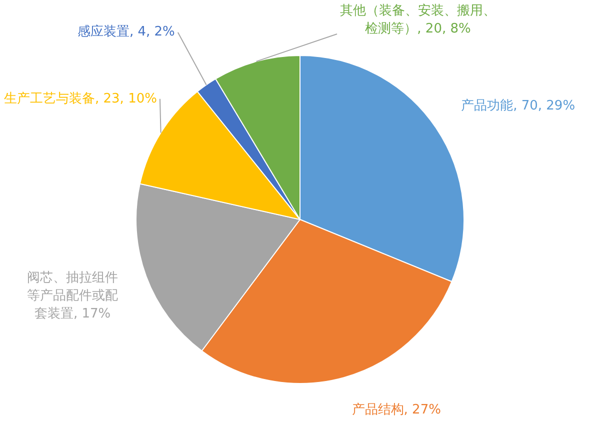  What do you see at coordinates (396, 410) in the screenshot?
I see `slice-label: 产品结构, 27%` at bounding box center [396, 410].